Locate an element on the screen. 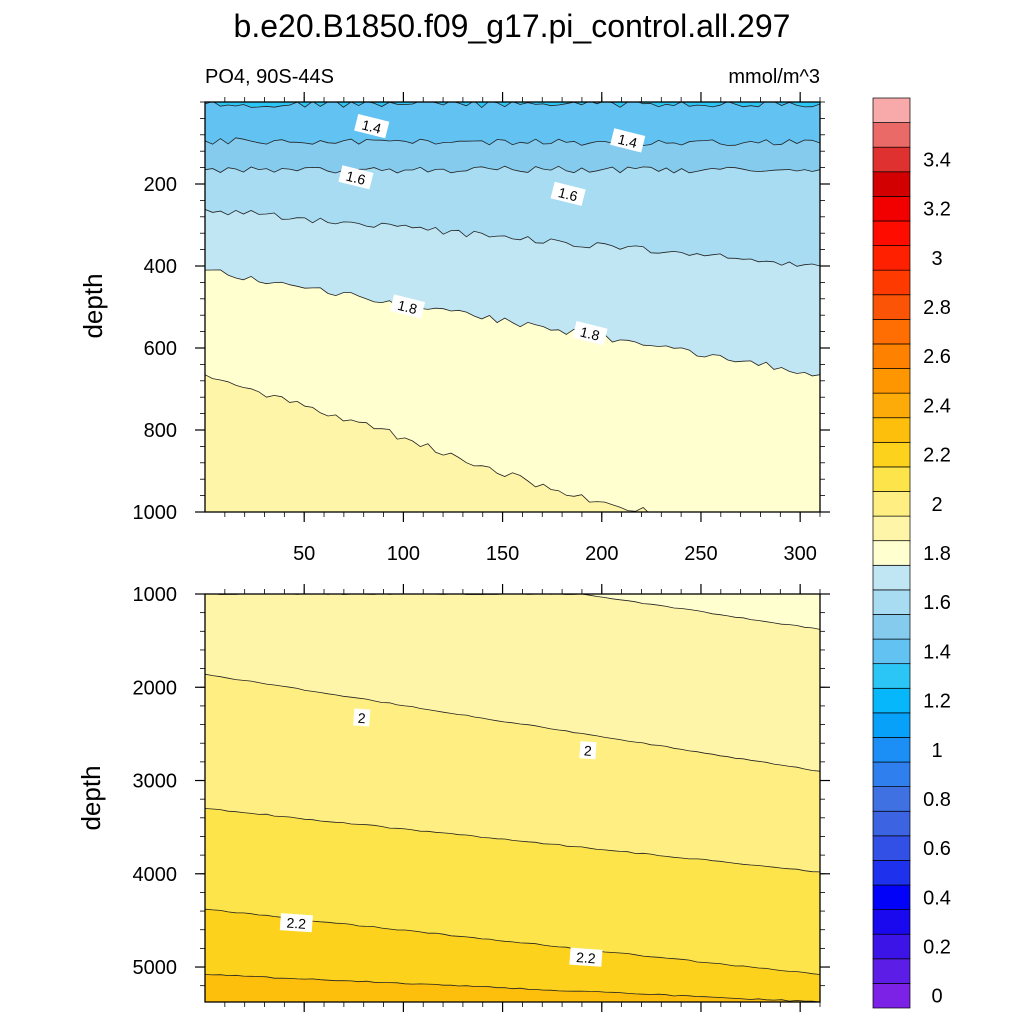 Image resolution: width=1024 pixels, height=1024 pixels. colorbar-tick-label: 0.4 is located at coordinates (937, 898).